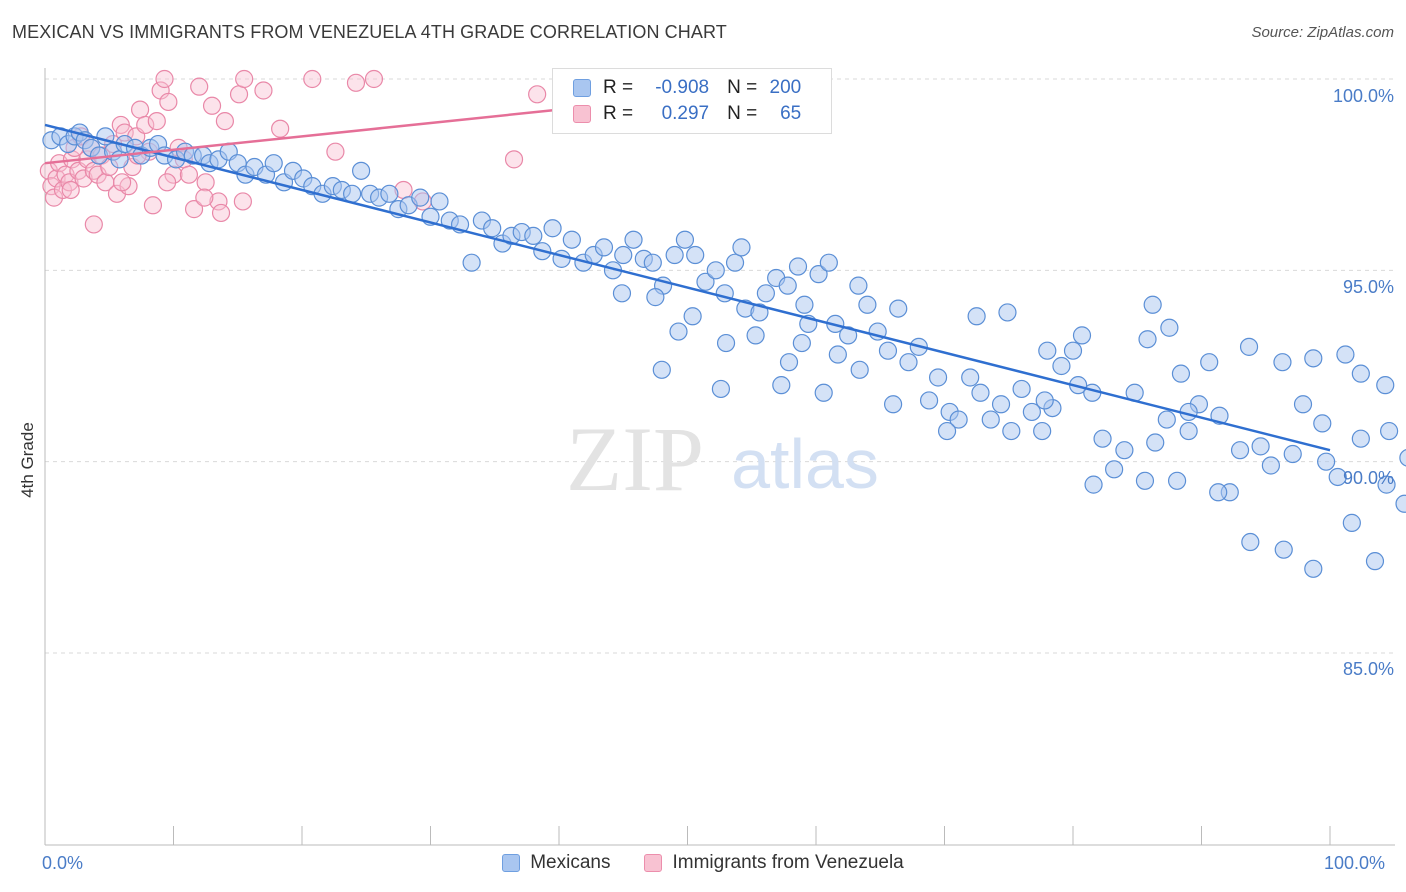 The image size is (1406, 892). What do you see at coordinates (1355, 863) in the screenshot?
I see `x-tick-label: 100.0%` at bounding box center [1355, 863].